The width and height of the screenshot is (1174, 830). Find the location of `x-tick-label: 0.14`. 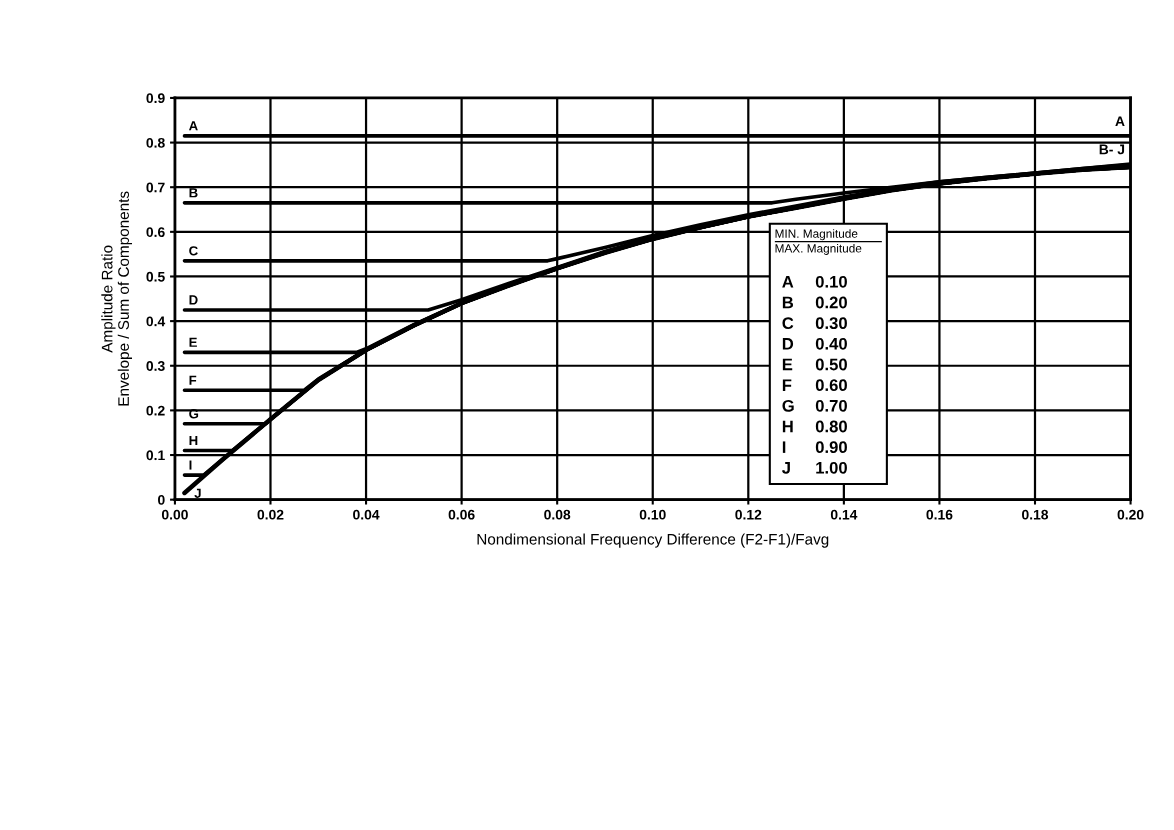

x-tick-label: 0.14 is located at coordinates (844, 514).